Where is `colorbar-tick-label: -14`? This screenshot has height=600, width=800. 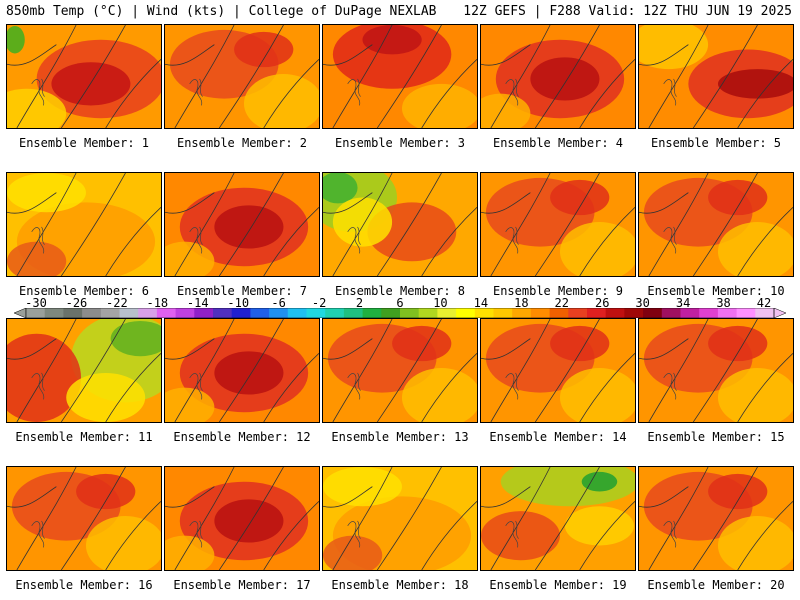 colorbar-tick-label: -14 is located at coordinates (197, 303).